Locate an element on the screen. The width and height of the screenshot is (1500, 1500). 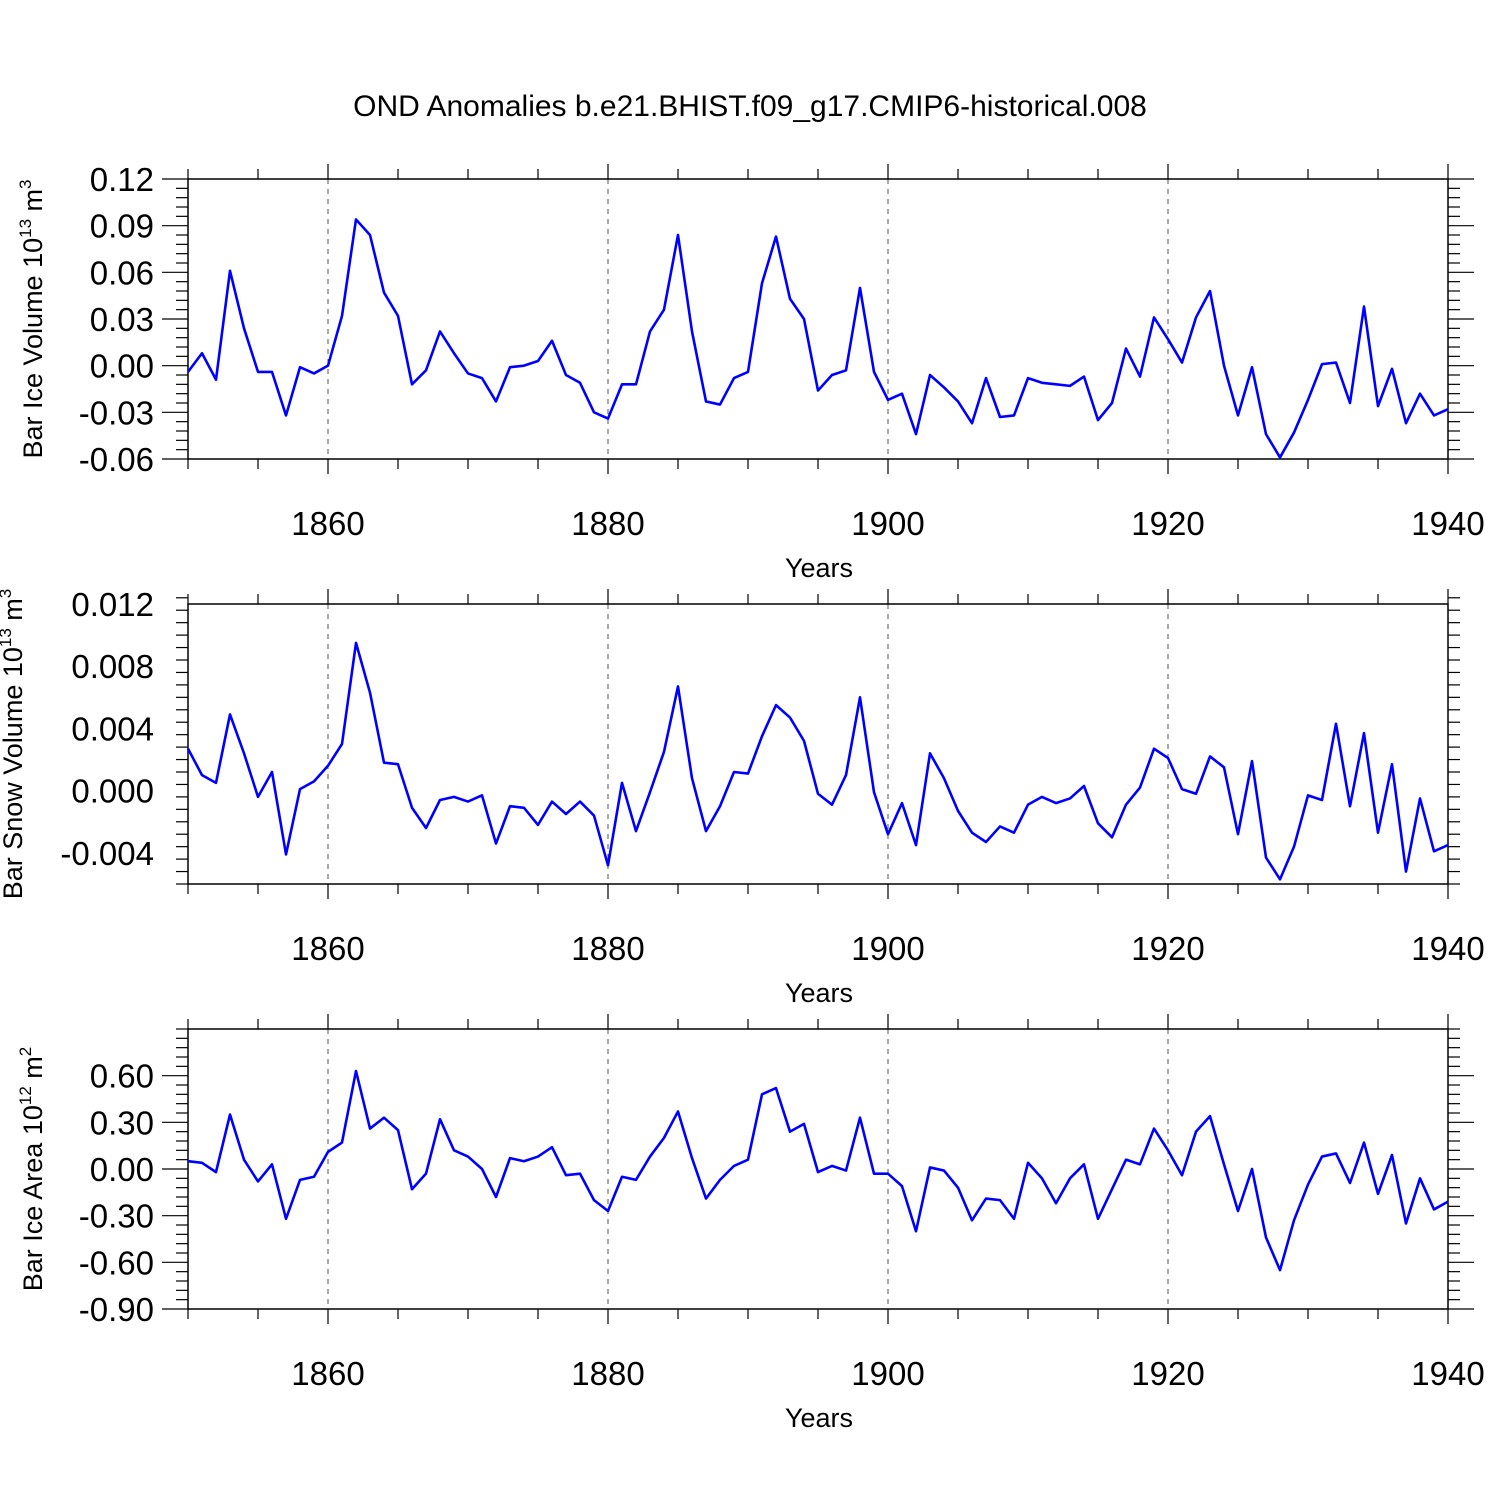
panel-ice-area-series is located at coordinates (818, 1170).